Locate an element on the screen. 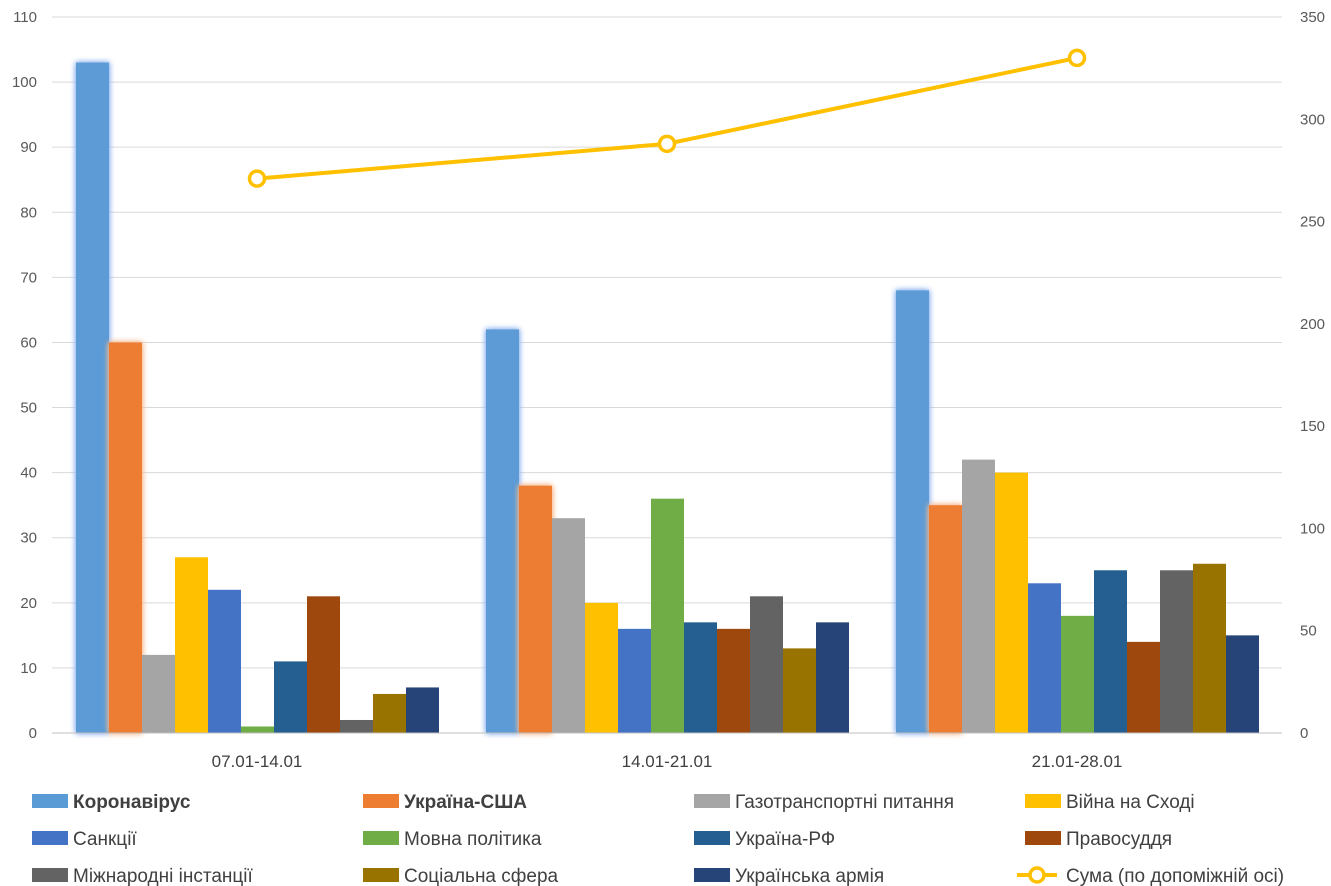 The height and width of the screenshot is (886, 1331). y2-tick-label: 50 is located at coordinates (1308, 631).